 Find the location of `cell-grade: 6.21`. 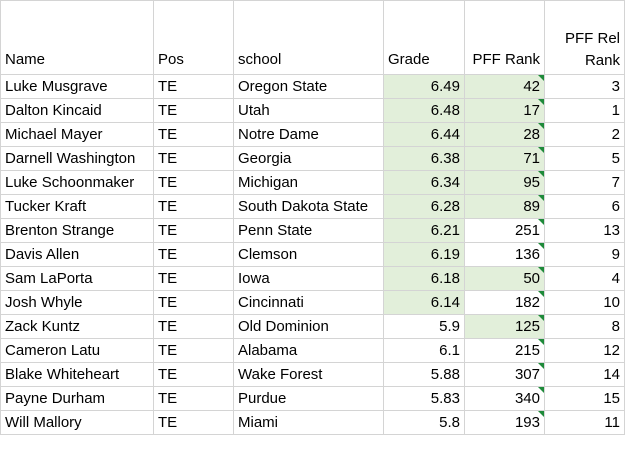

cell-grade: 6.21 is located at coordinates (424, 230).